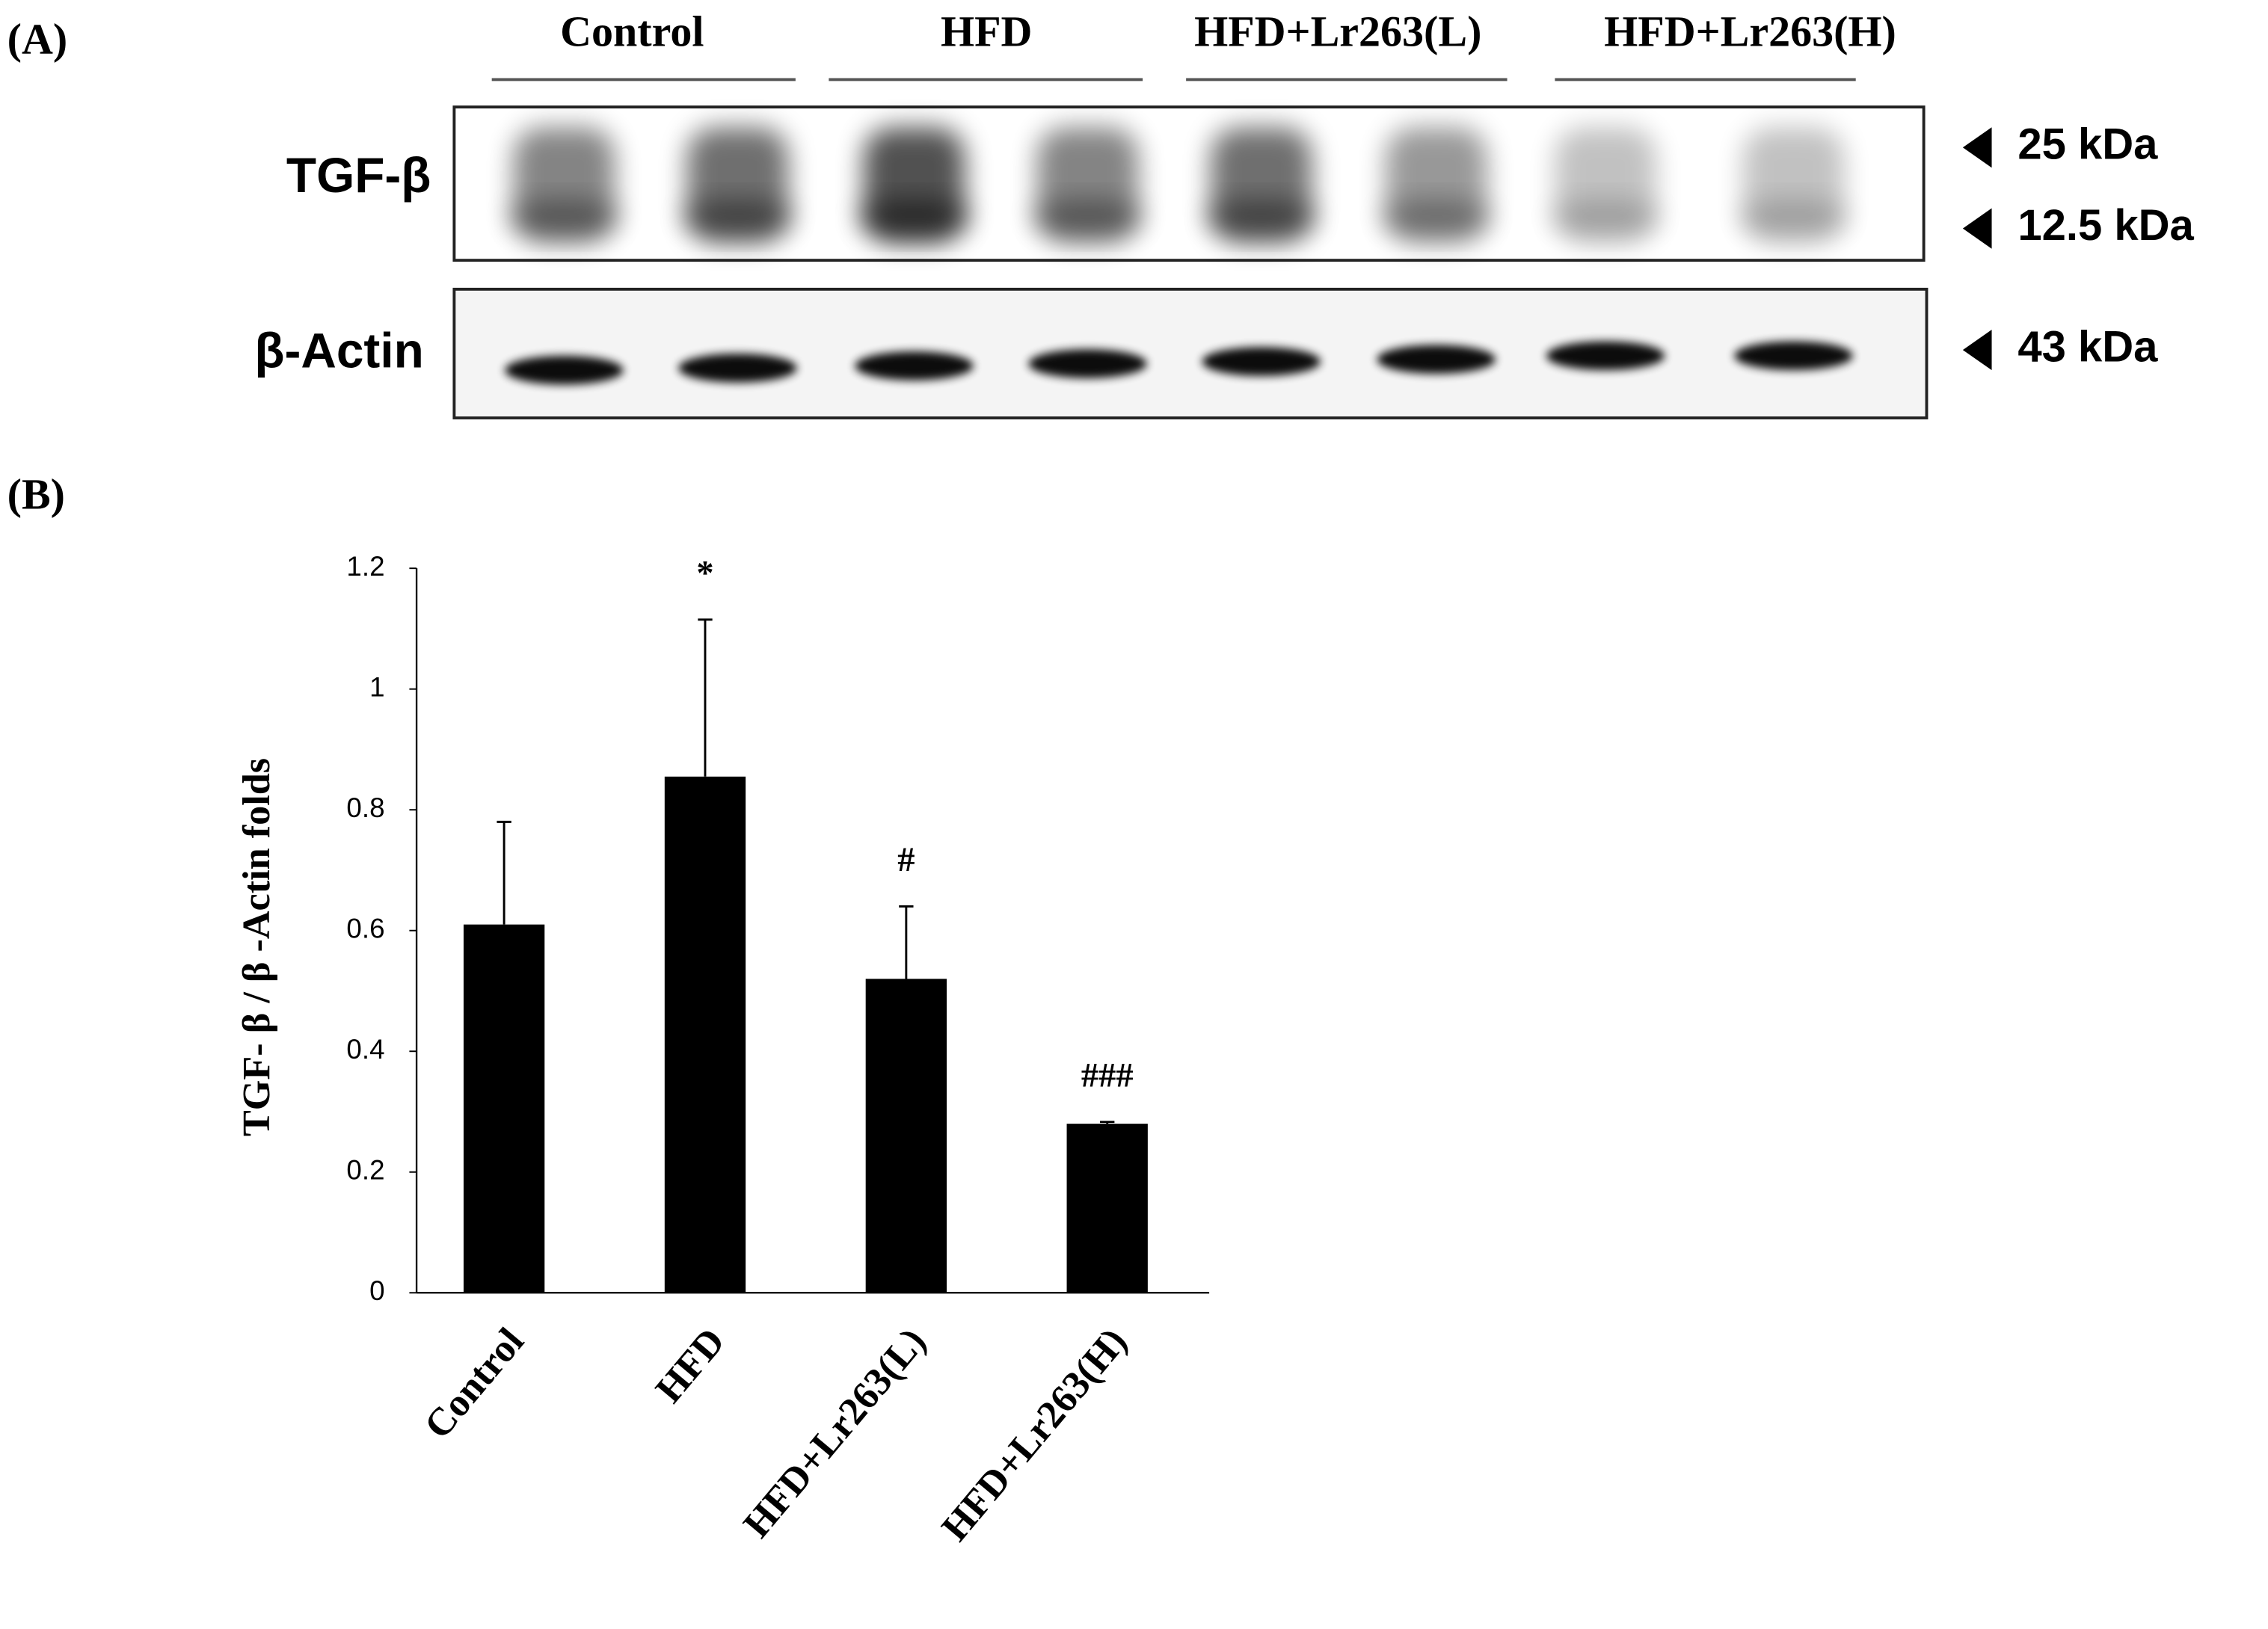  I want to click on group-label: HFD, so click(986, 32).